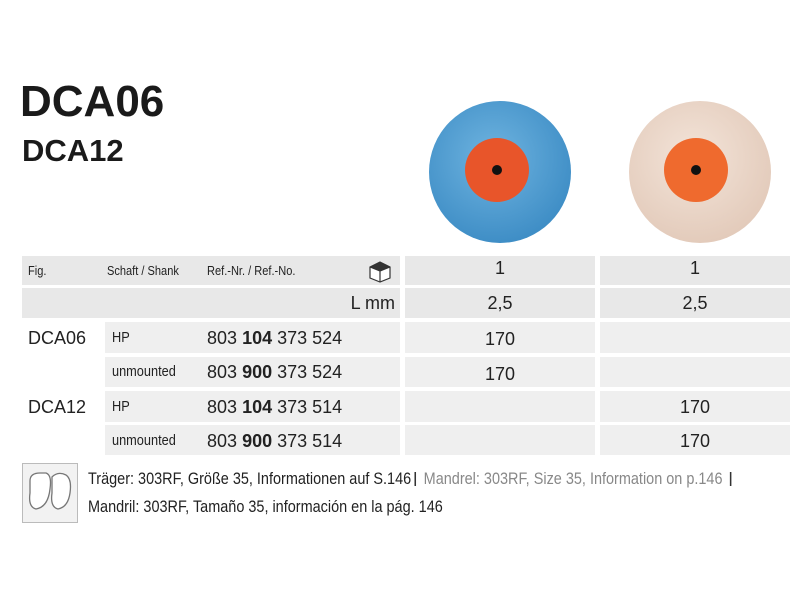 The image size is (800, 600). What do you see at coordinates (600, 172) in the screenshot?
I see `product-images` at bounding box center [600, 172].